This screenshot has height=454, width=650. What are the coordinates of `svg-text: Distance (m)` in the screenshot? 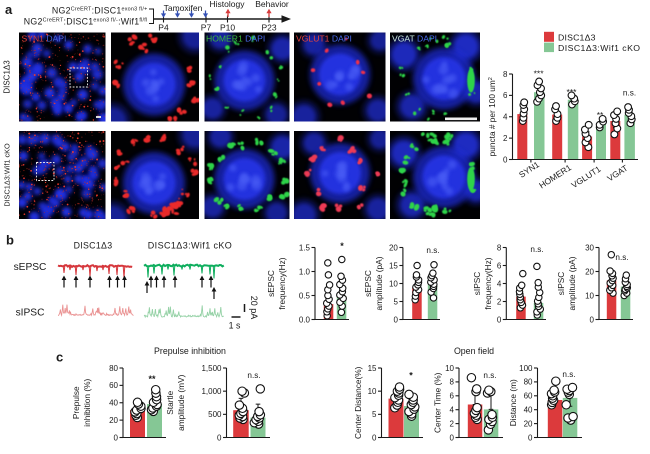 It's located at (513, 402).